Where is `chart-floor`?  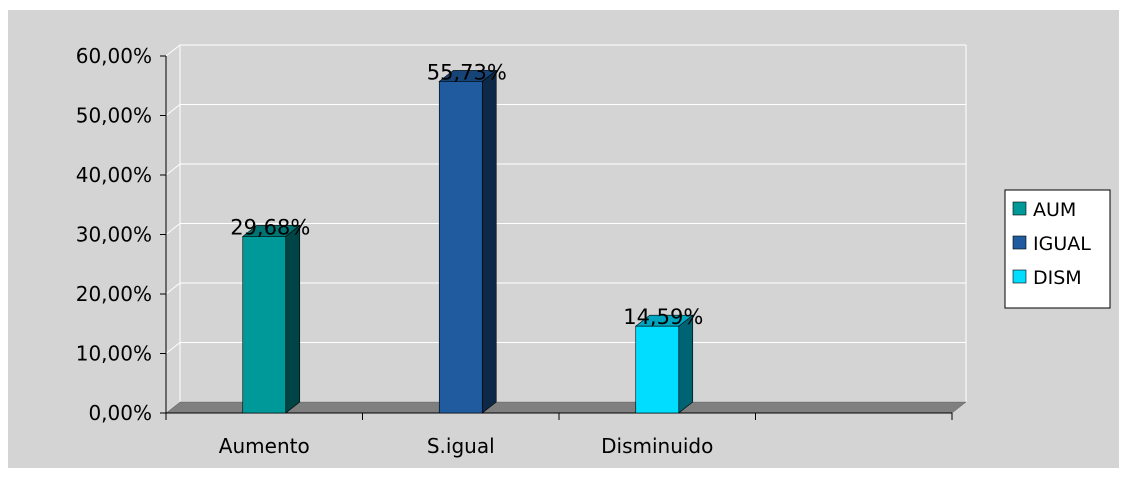
chart-floor is located at coordinates (566, 410).